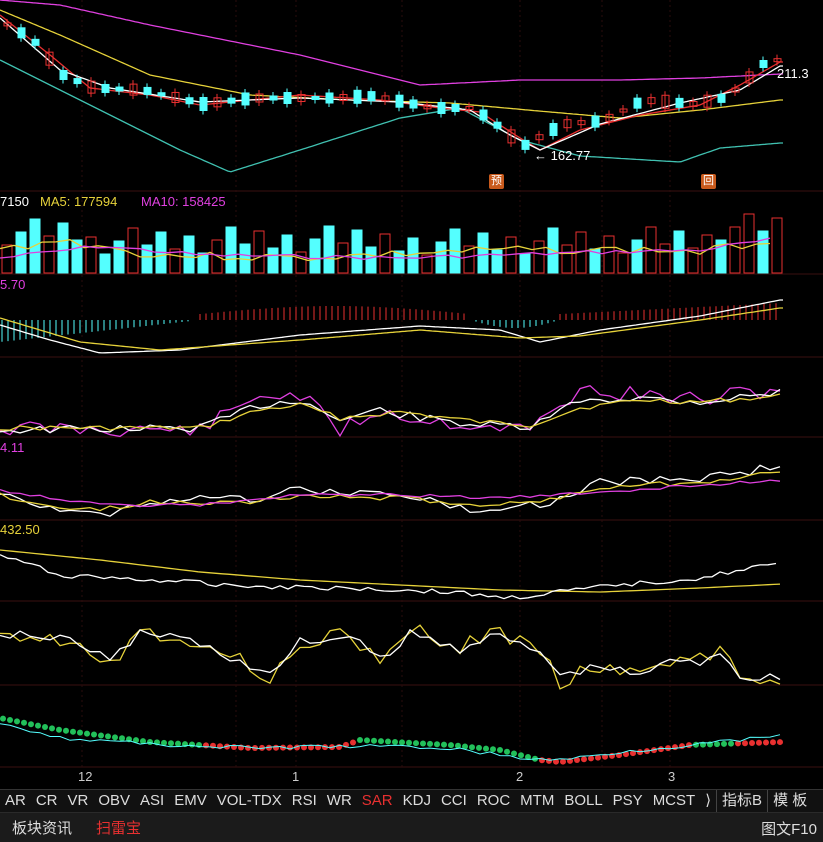 The height and width of the screenshot is (842, 823). What do you see at coordinates (411, 827) in the screenshot?
I see `bottom-info-bar: 板块资讯 扫雷宝 图文F10` at bounding box center [411, 827].